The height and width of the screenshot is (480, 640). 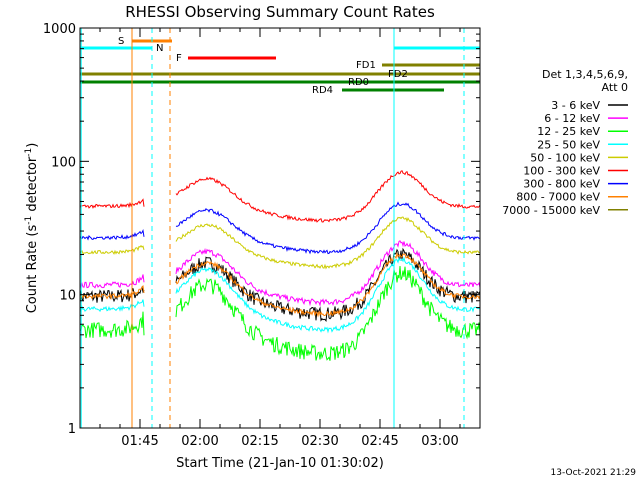 What do you see at coordinates (379, 441) in the screenshot?
I see `x-tick-label: 02:45` at bounding box center [379, 441].